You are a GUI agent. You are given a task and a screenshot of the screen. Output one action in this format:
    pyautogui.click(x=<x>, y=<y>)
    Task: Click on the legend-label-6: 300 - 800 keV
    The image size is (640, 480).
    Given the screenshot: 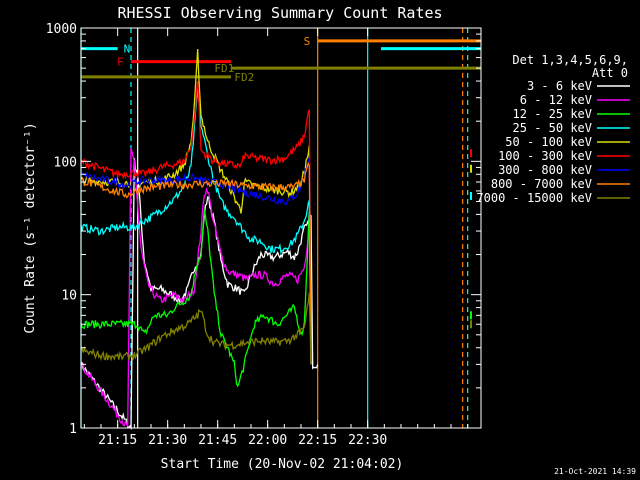 What is the action you would take?
    pyautogui.click(x=545, y=170)
    